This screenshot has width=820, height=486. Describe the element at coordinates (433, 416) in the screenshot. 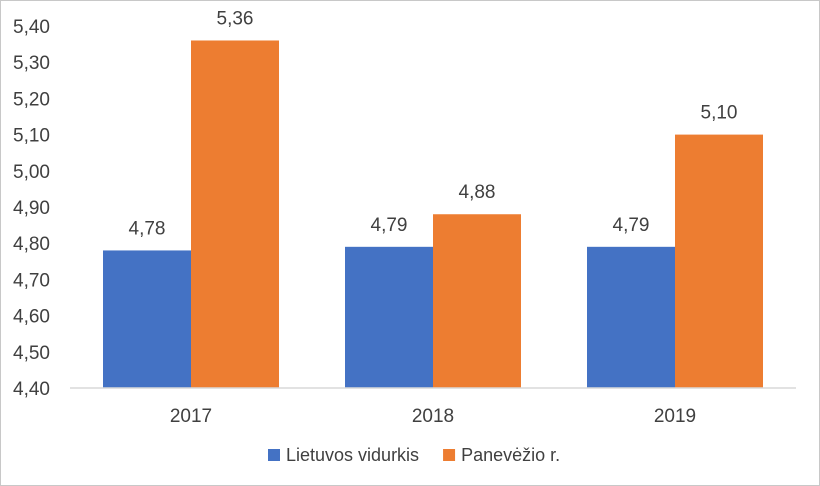

I see `x-tick-label: 2018` at that location.